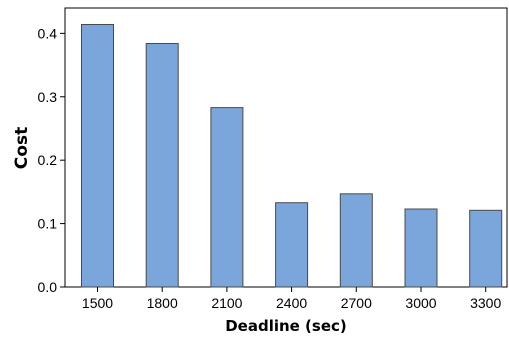 Image resolution: width=509 pixels, height=337 pixels. I want to click on x-axis-ticks: 1500 1800 2100 2400 2700 3000 3300, so click(292, 299).